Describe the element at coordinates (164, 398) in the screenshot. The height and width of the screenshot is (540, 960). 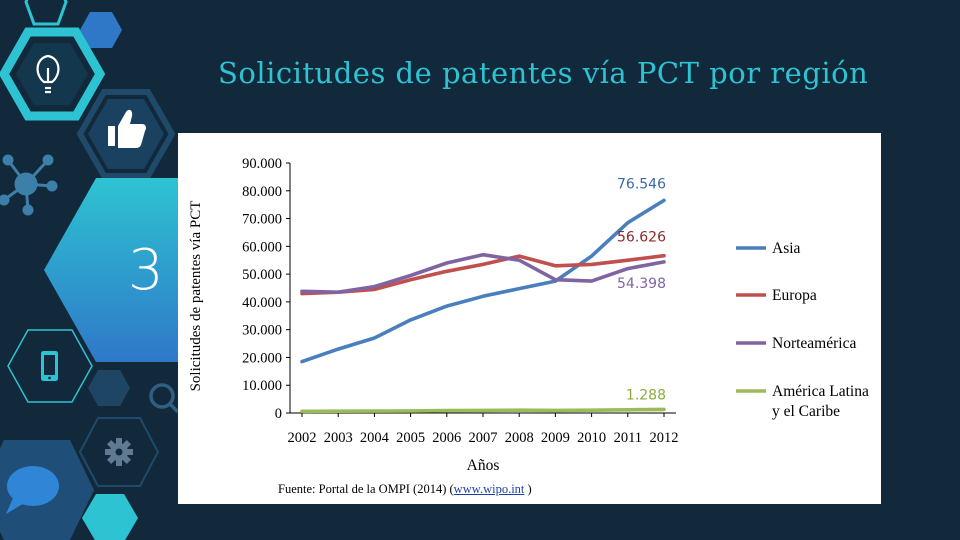
I see `search-icon` at that location.